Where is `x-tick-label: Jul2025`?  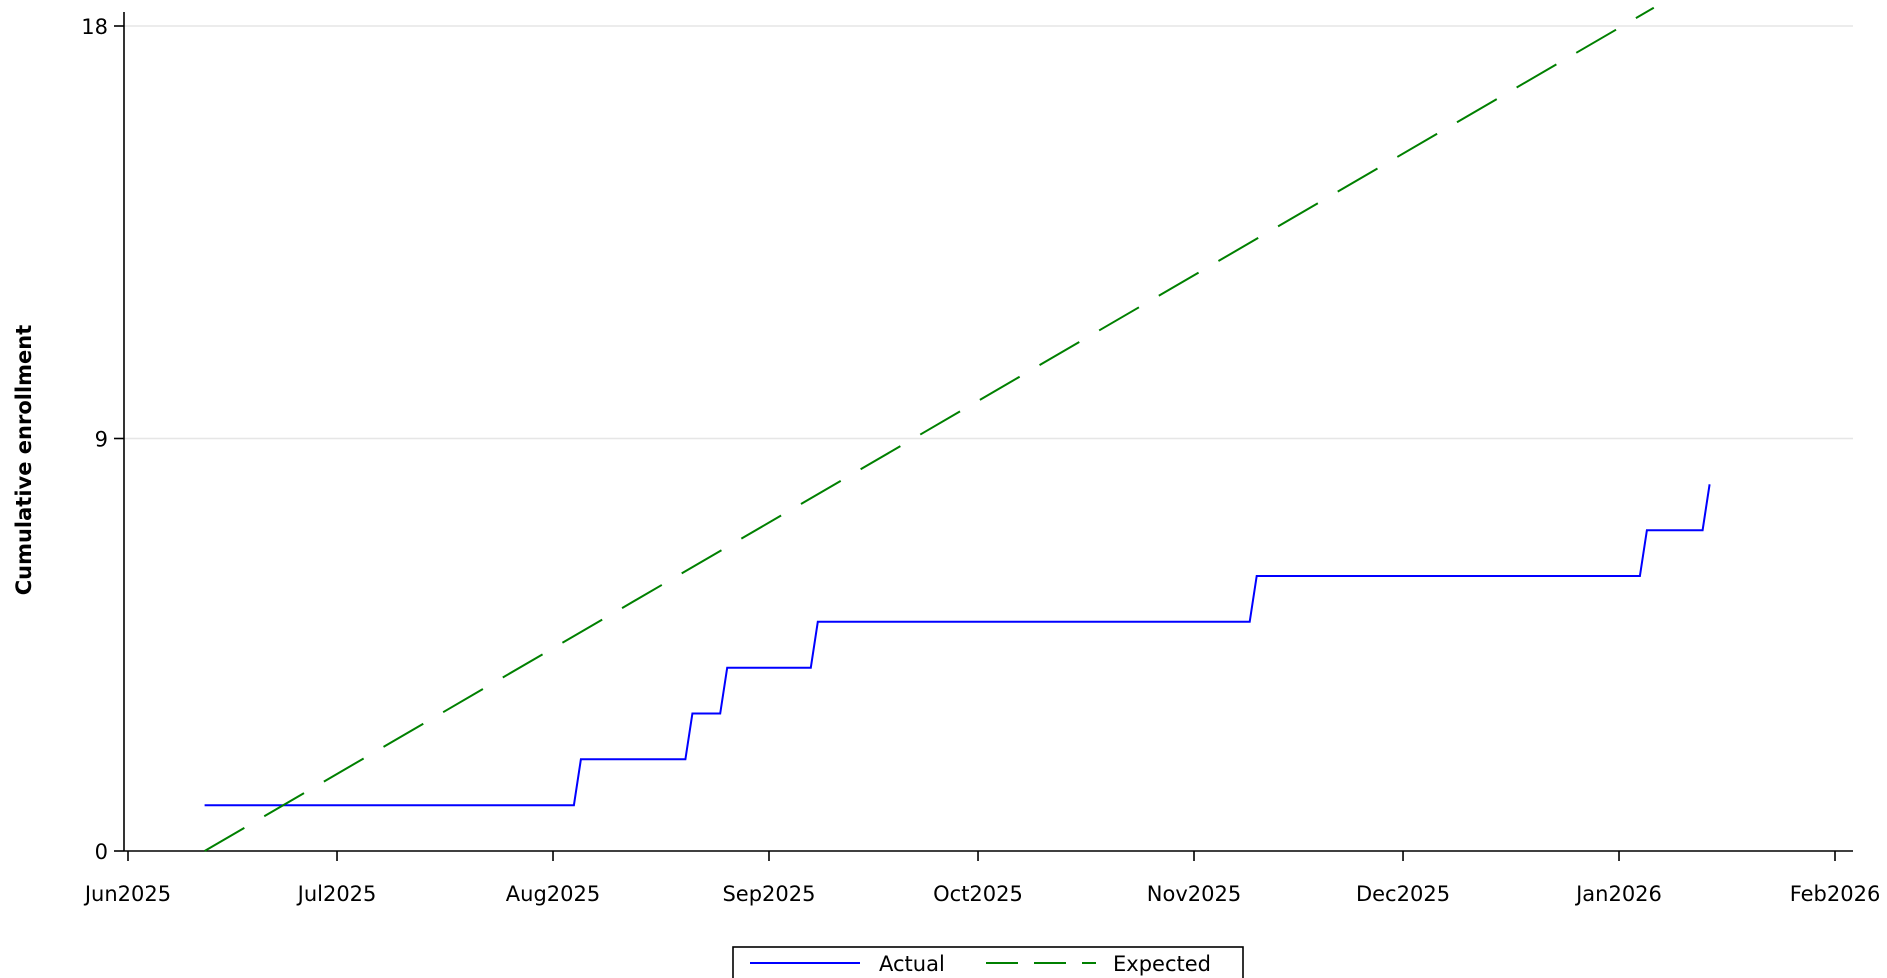
x-tick-label: Jul2025 is located at coordinates (336, 894).